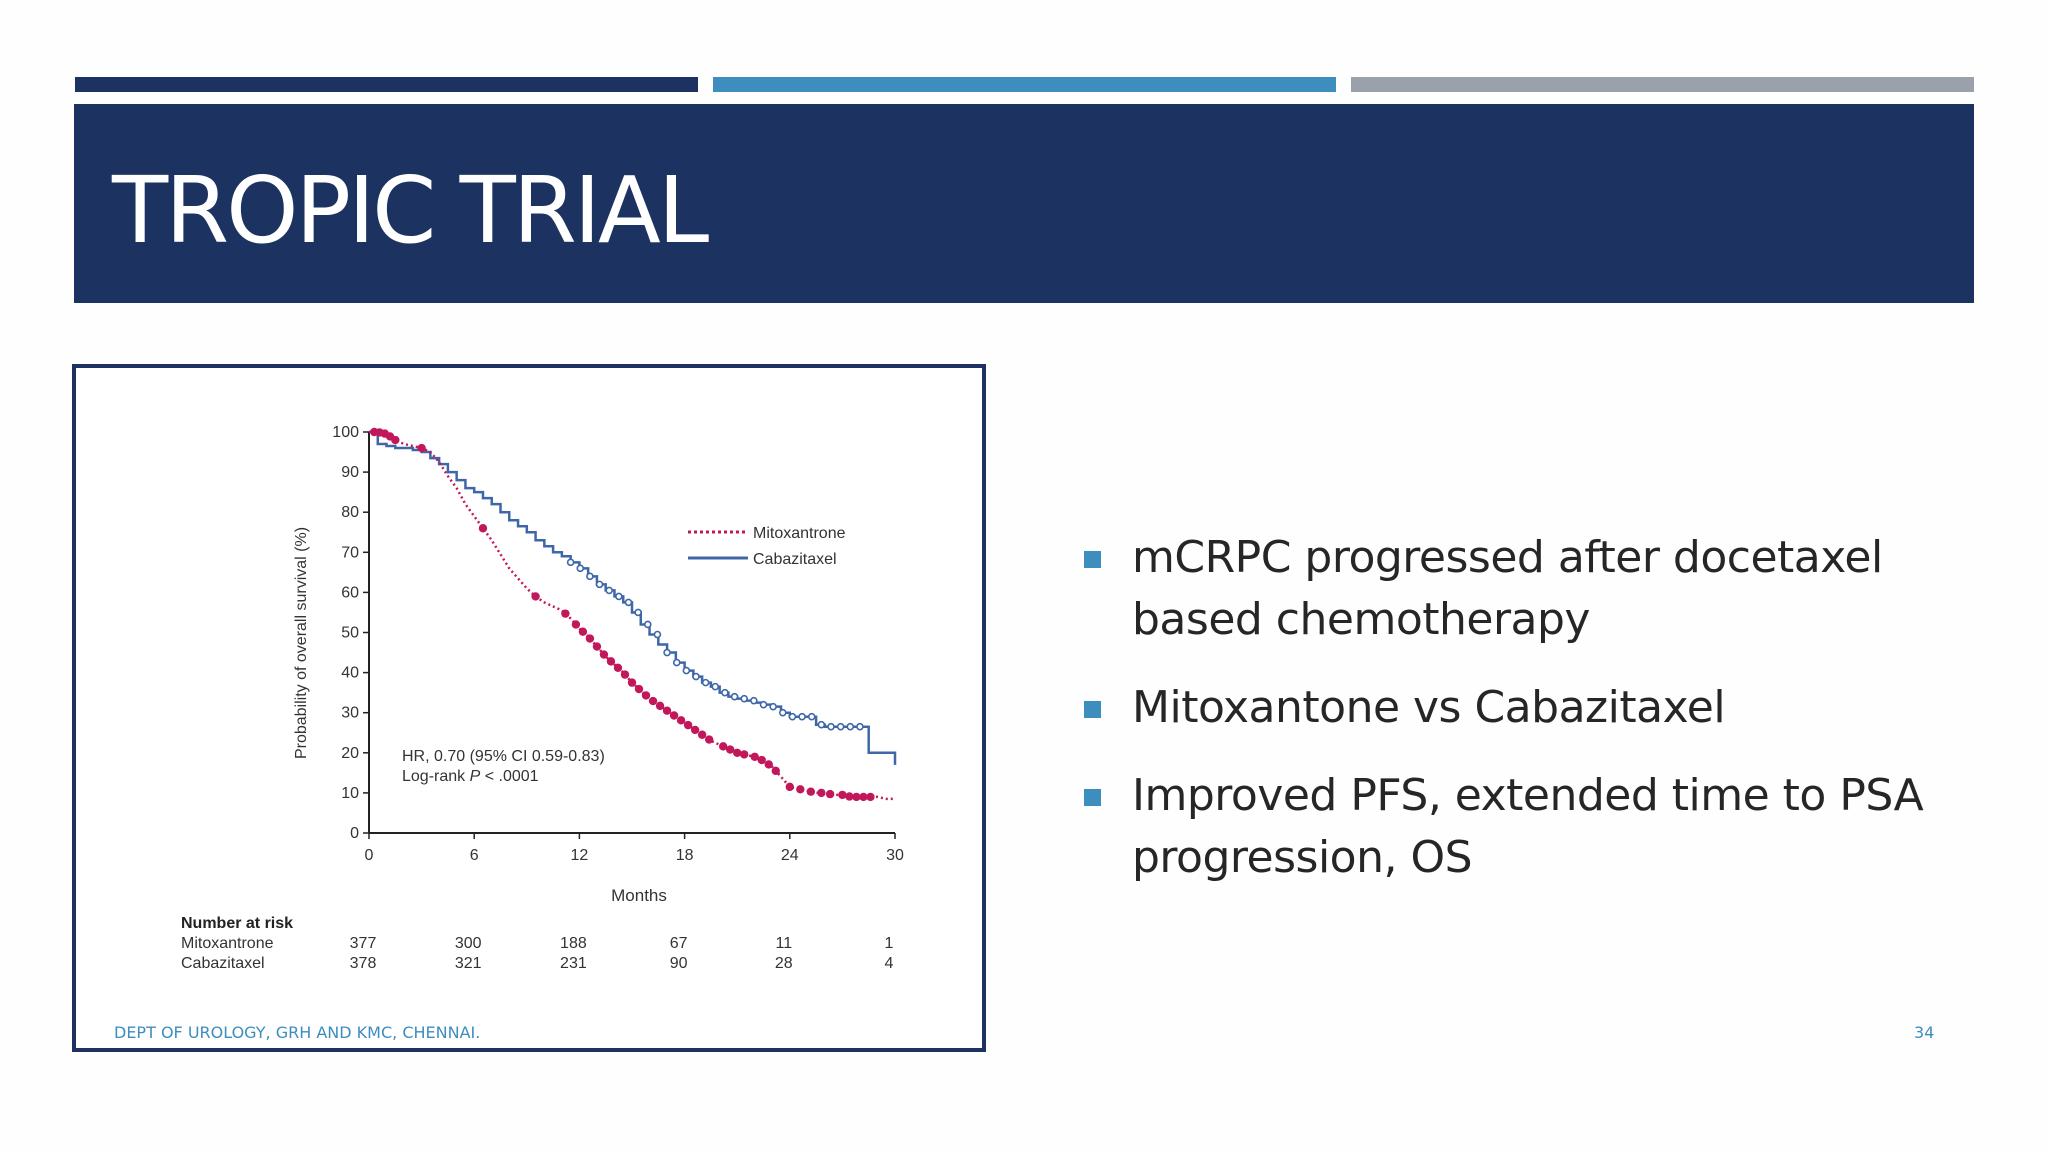  What do you see at coordinates (350, 512) in the screenshot?
I see `y-tick-label: 80` at bounding box center [350, 512].